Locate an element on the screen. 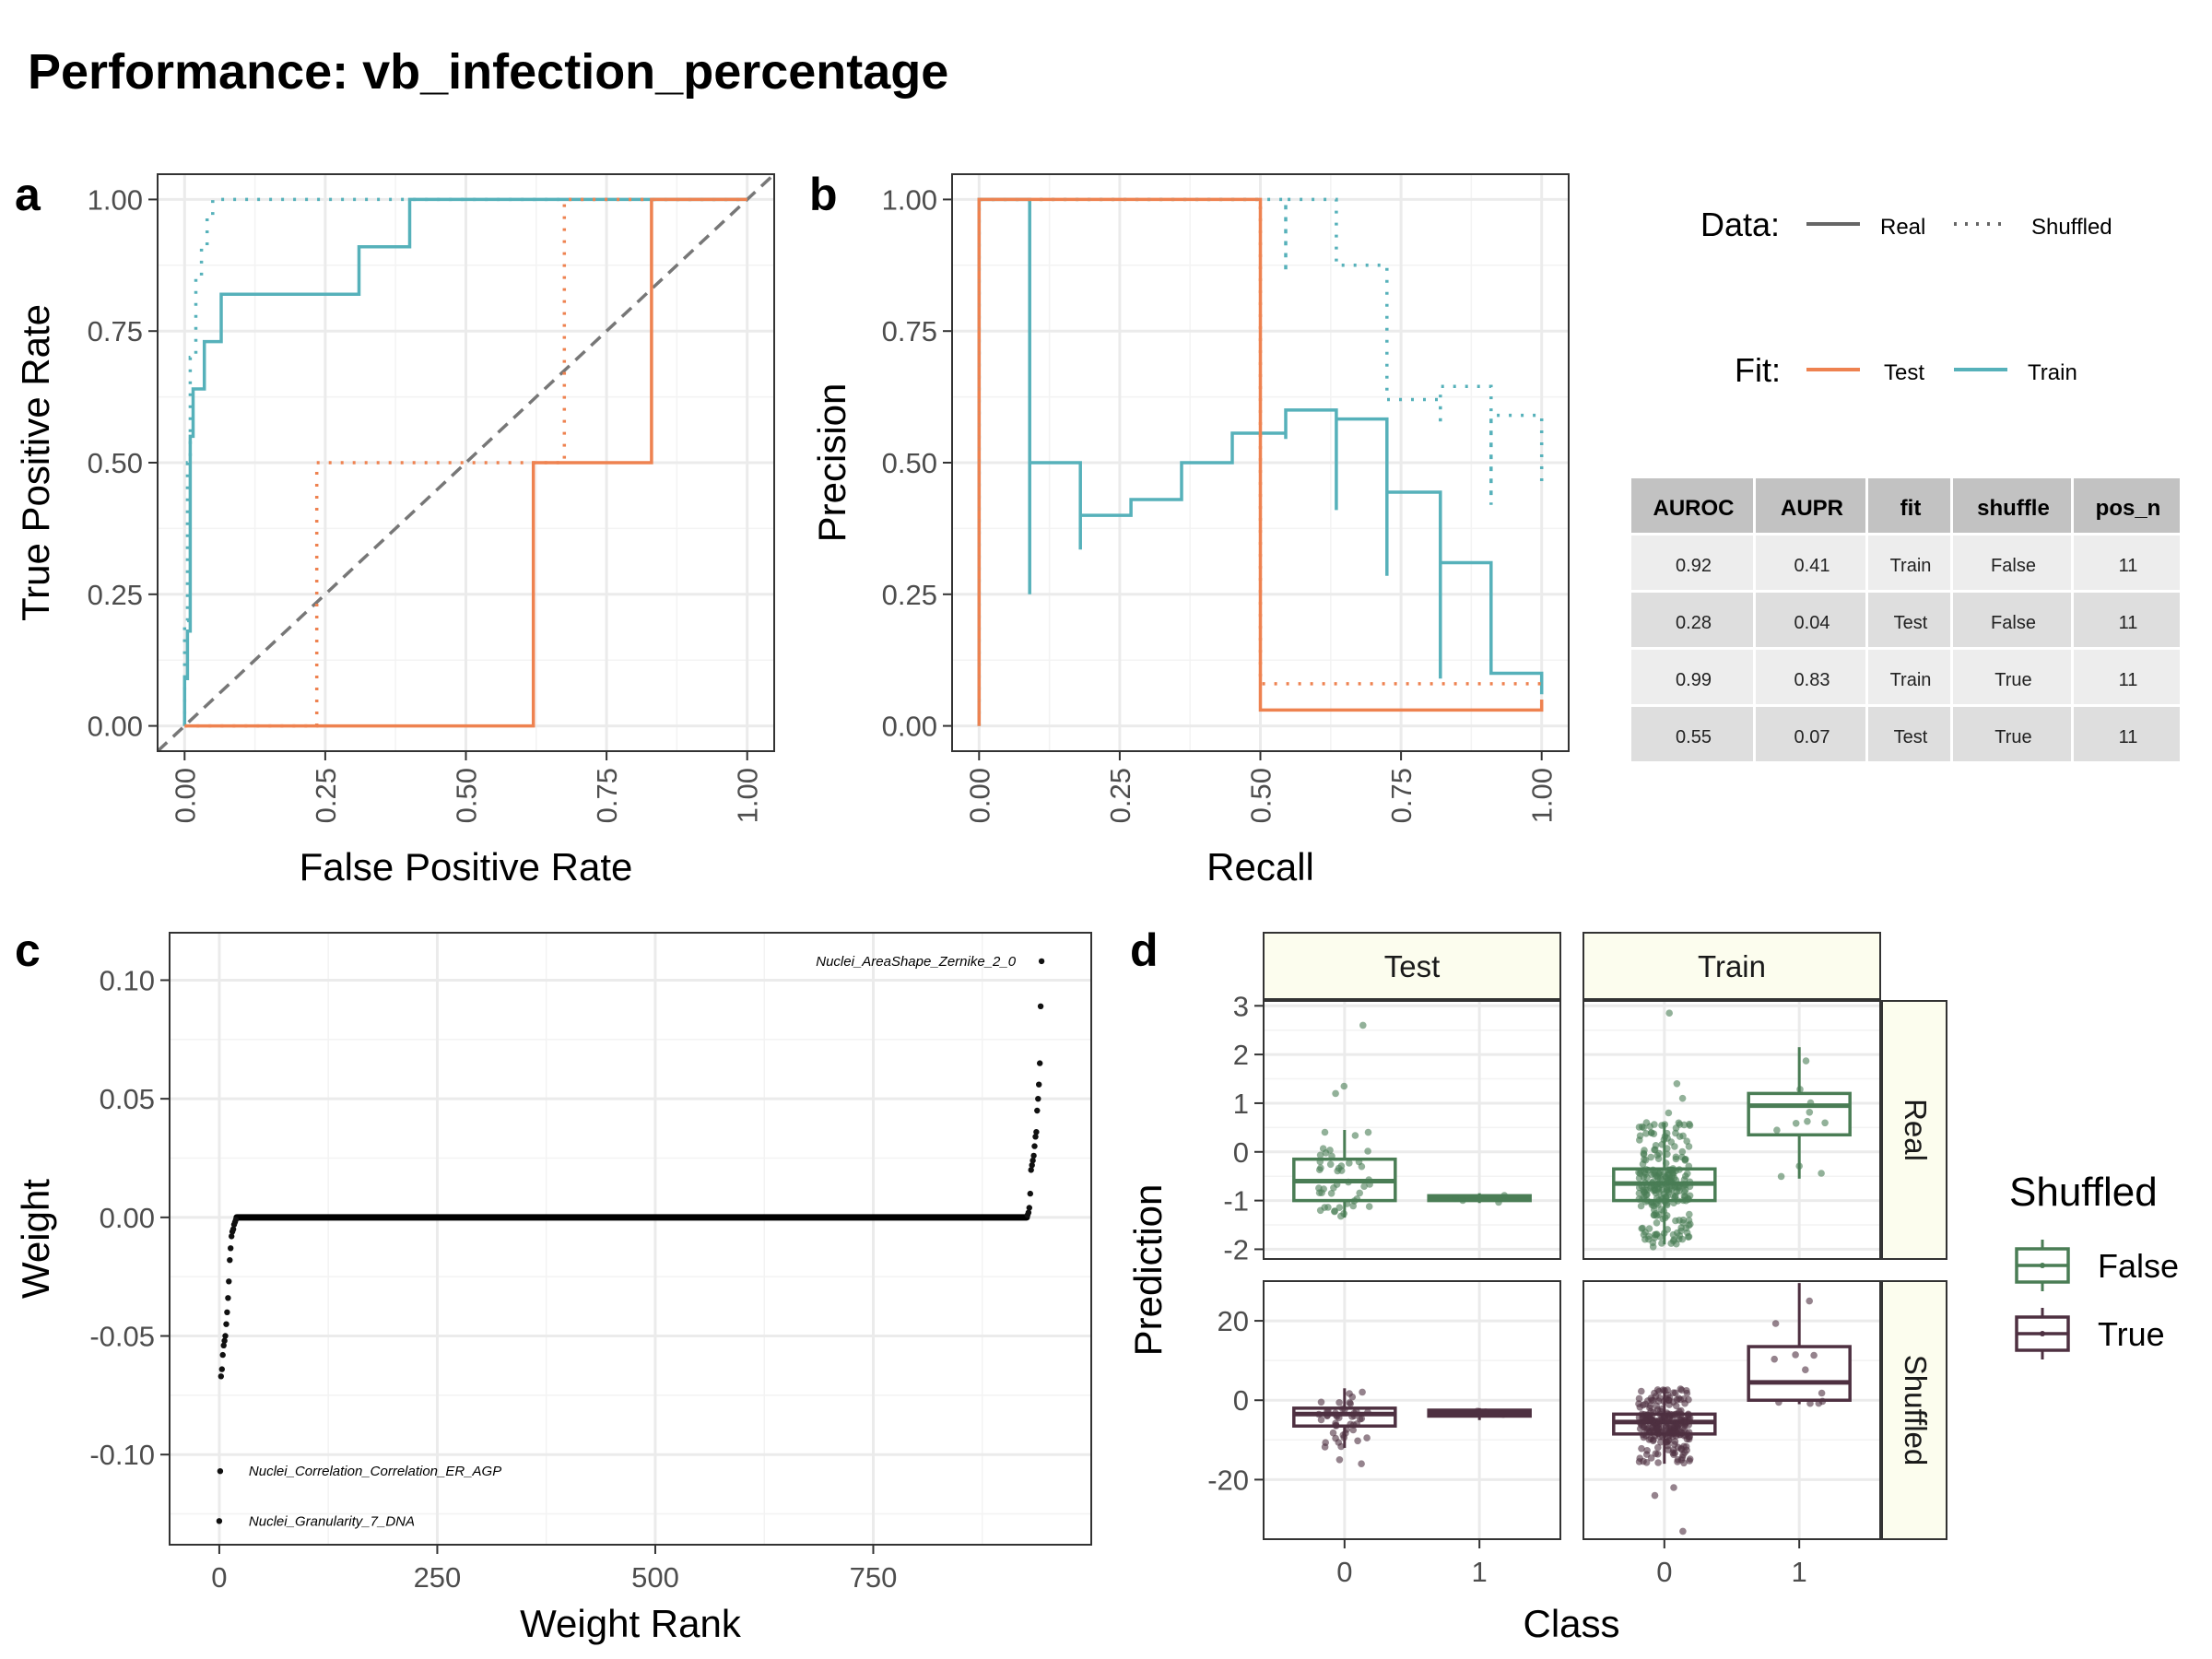 This screenshot has height=1659, width=2212. table-header-label: AUPR is located at coordinates (1812, 508).